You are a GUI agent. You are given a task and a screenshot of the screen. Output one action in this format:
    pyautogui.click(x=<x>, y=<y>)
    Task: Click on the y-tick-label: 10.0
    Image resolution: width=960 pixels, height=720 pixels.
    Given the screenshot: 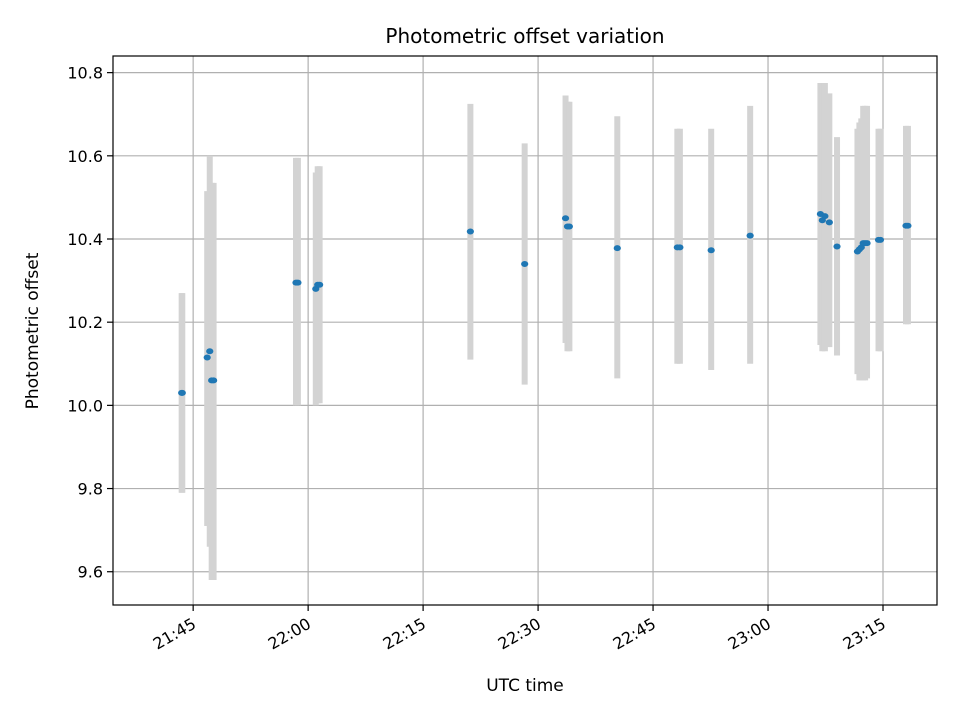 What is the action you would take?
    pyautogui.click(x=85, y=405)
    